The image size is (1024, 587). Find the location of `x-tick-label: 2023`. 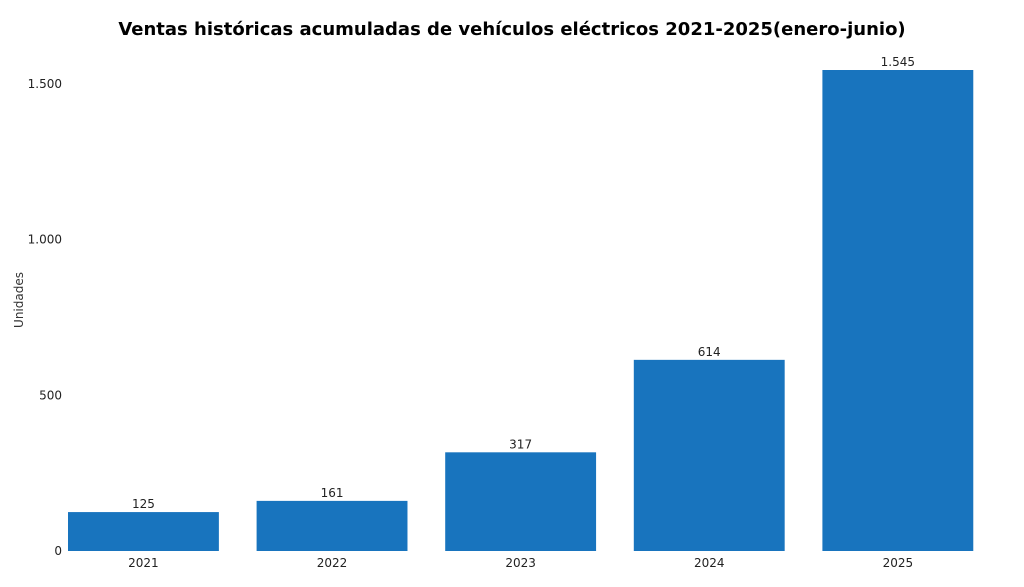

x-tick-label: 2023 is located at coordinates (520, 563).